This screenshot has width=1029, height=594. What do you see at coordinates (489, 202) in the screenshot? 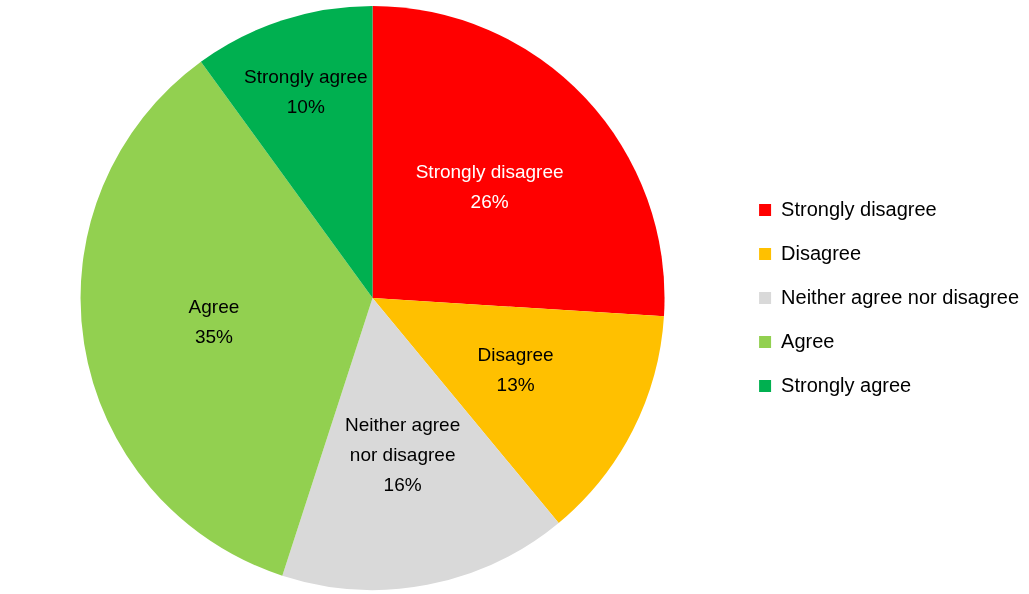
I see `data-label: 26%` at bounding box center [489, 202].